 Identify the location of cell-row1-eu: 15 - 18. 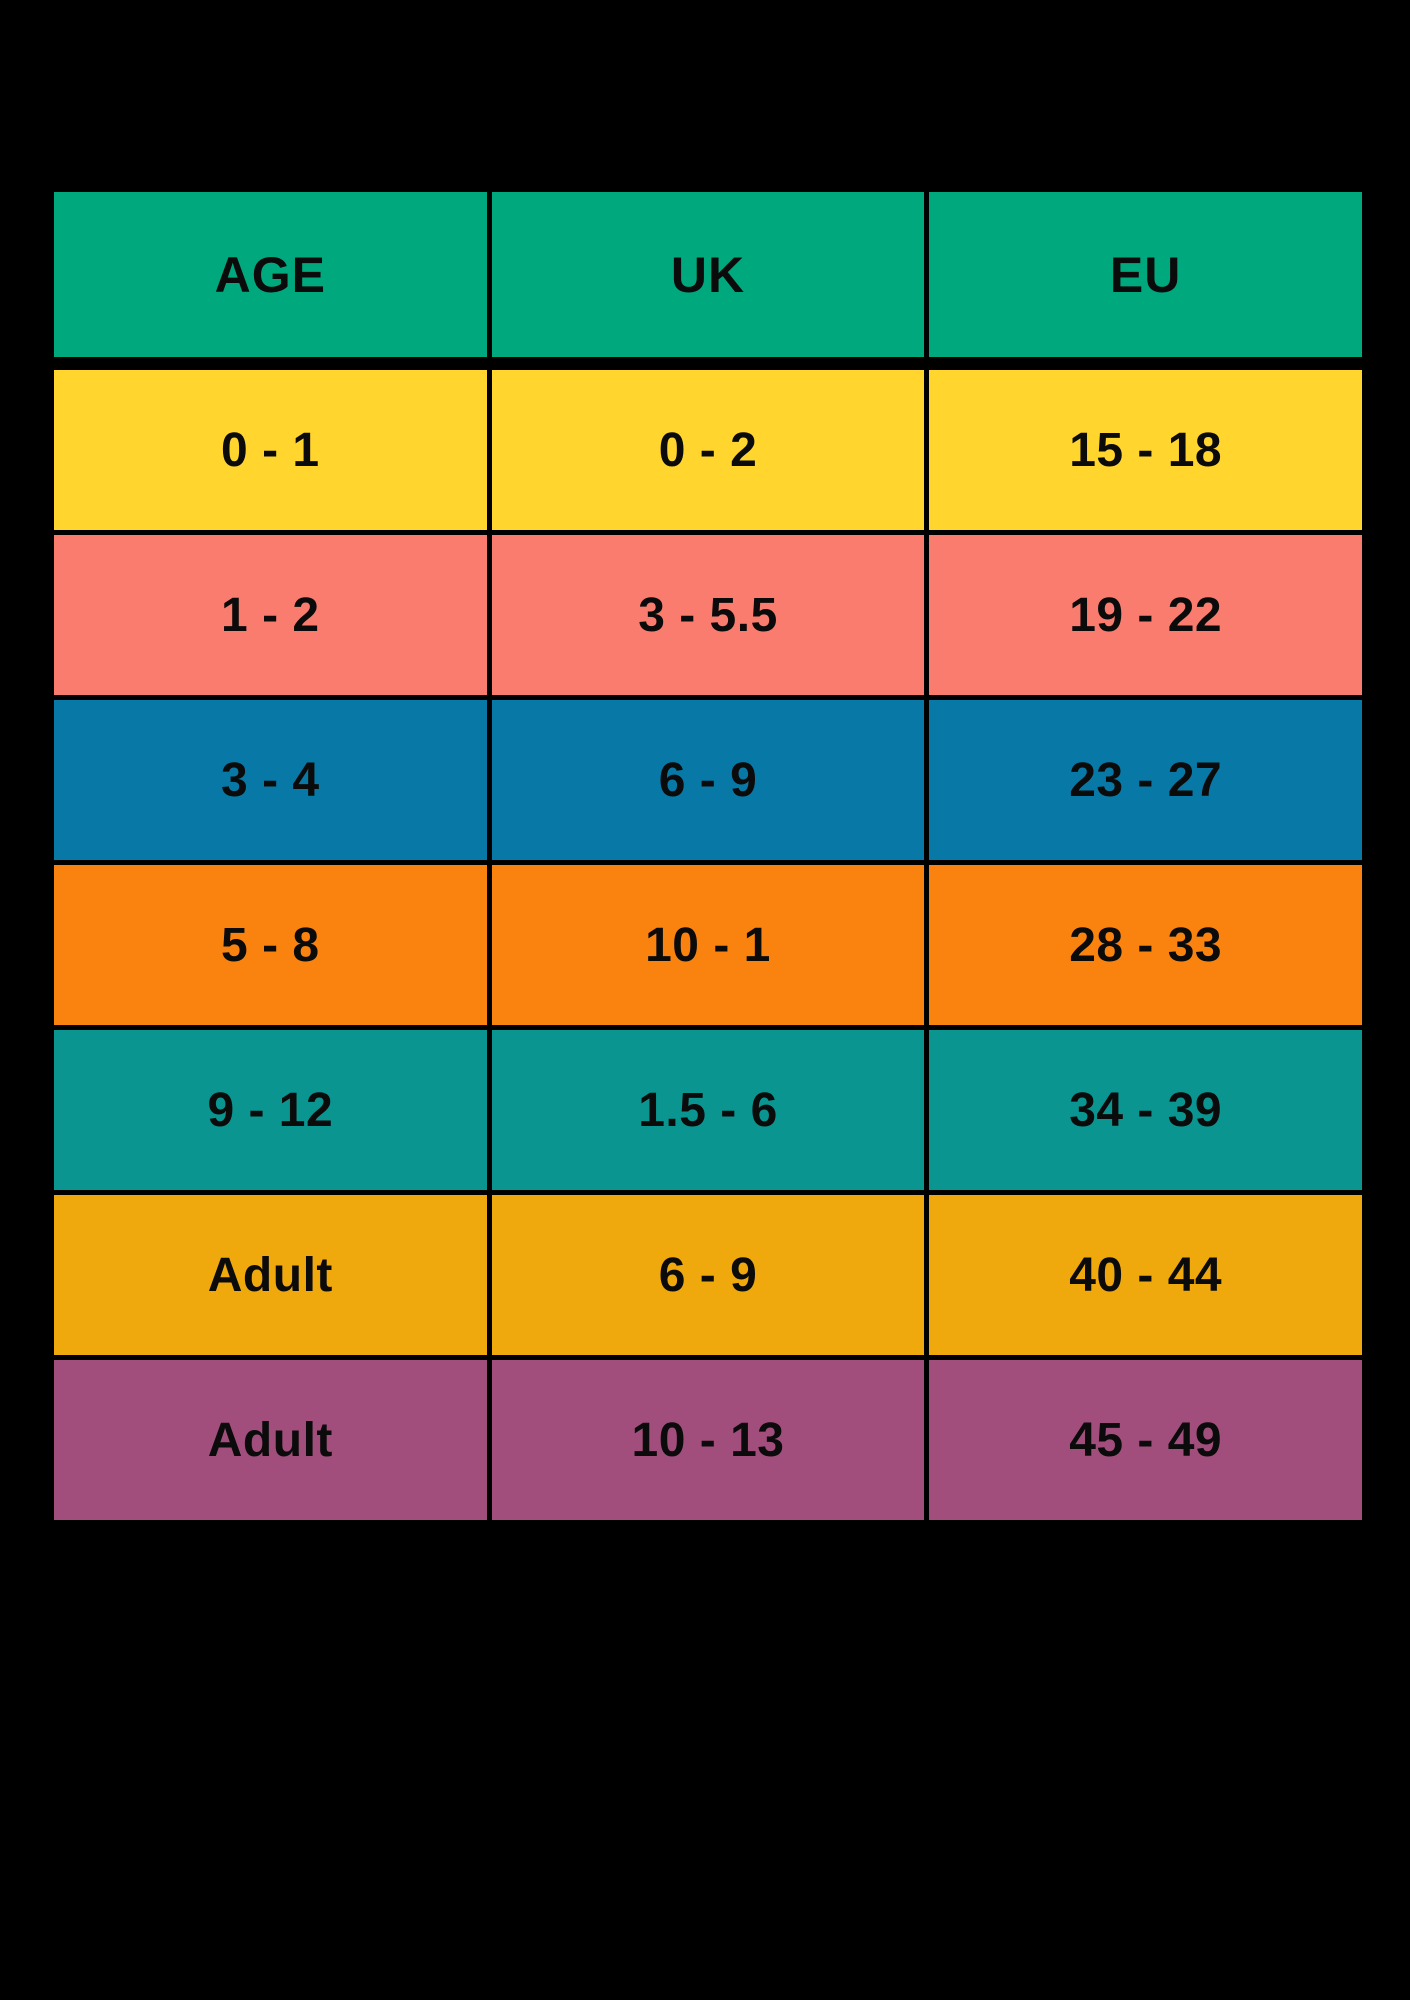
(1145, 450).